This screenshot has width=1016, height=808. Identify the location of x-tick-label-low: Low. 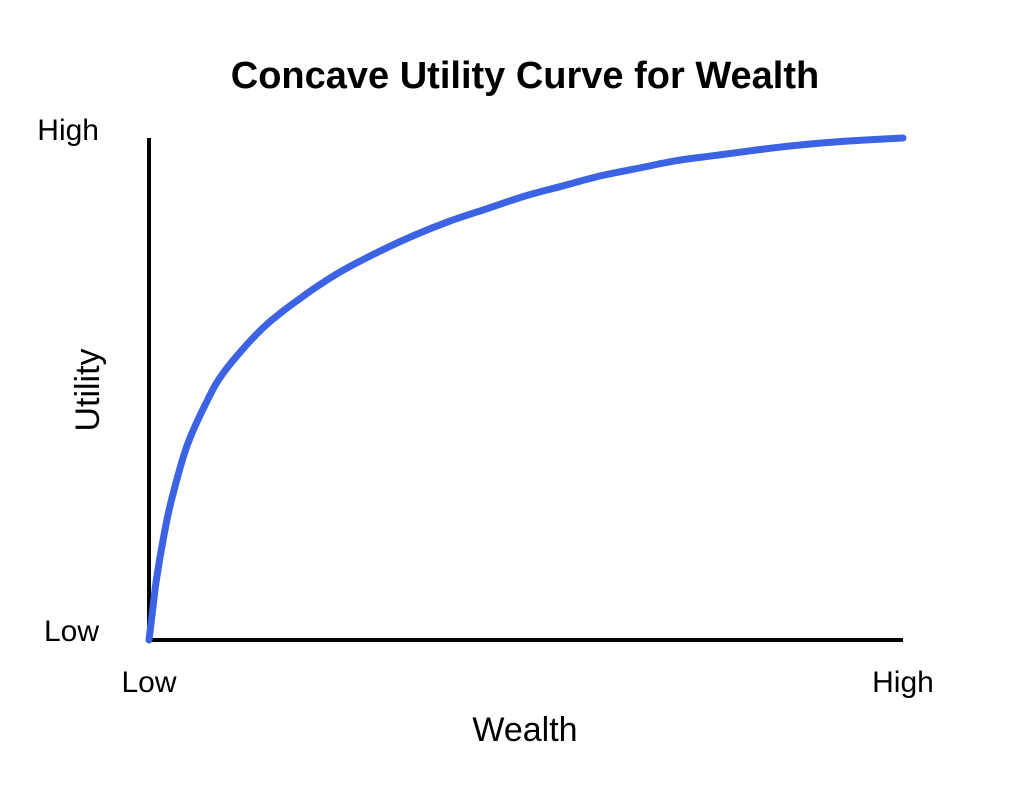
(148, 682).